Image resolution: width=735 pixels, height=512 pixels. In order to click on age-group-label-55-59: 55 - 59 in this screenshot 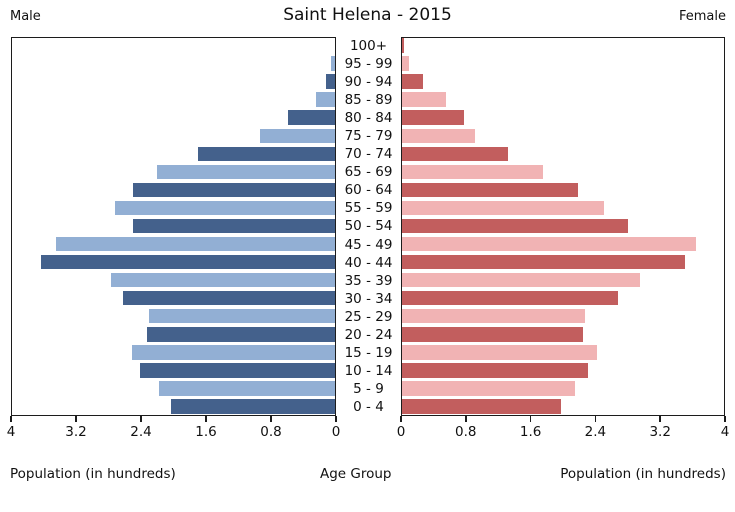, I will do `click(368, 208)`.